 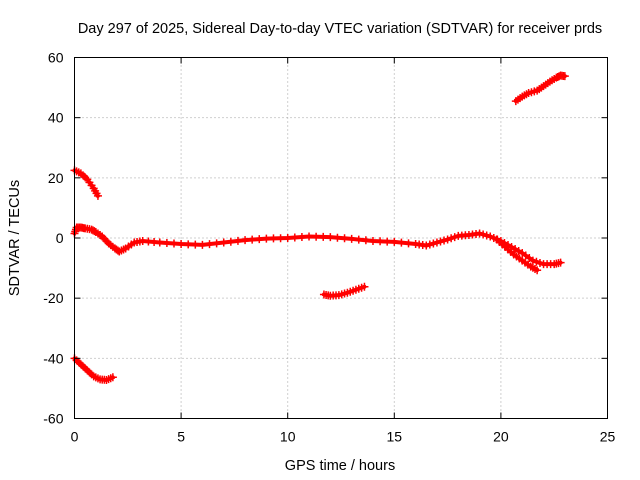 I want to click on y-tick-label: -60, so click(x=53, y=419).